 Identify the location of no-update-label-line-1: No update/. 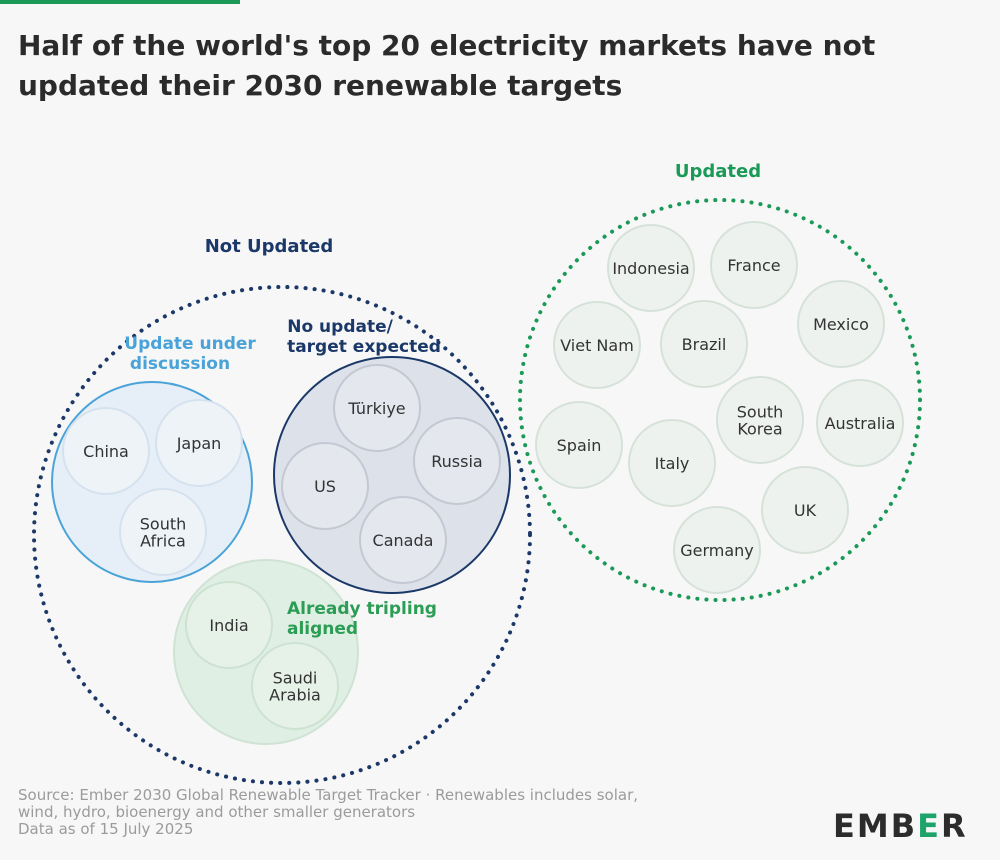
(340, 327).